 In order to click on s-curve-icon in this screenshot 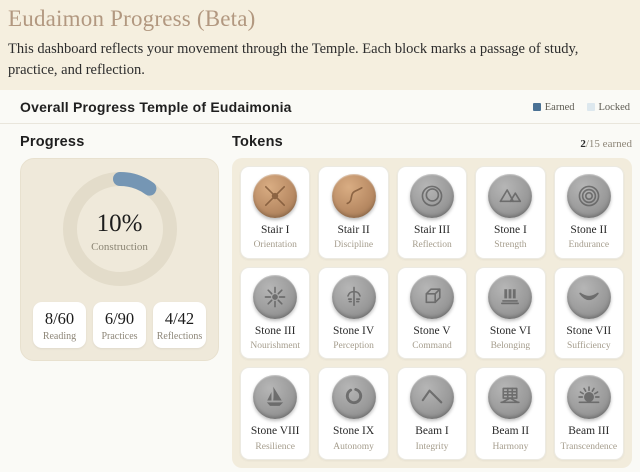, I will do `click(354, 196)`.